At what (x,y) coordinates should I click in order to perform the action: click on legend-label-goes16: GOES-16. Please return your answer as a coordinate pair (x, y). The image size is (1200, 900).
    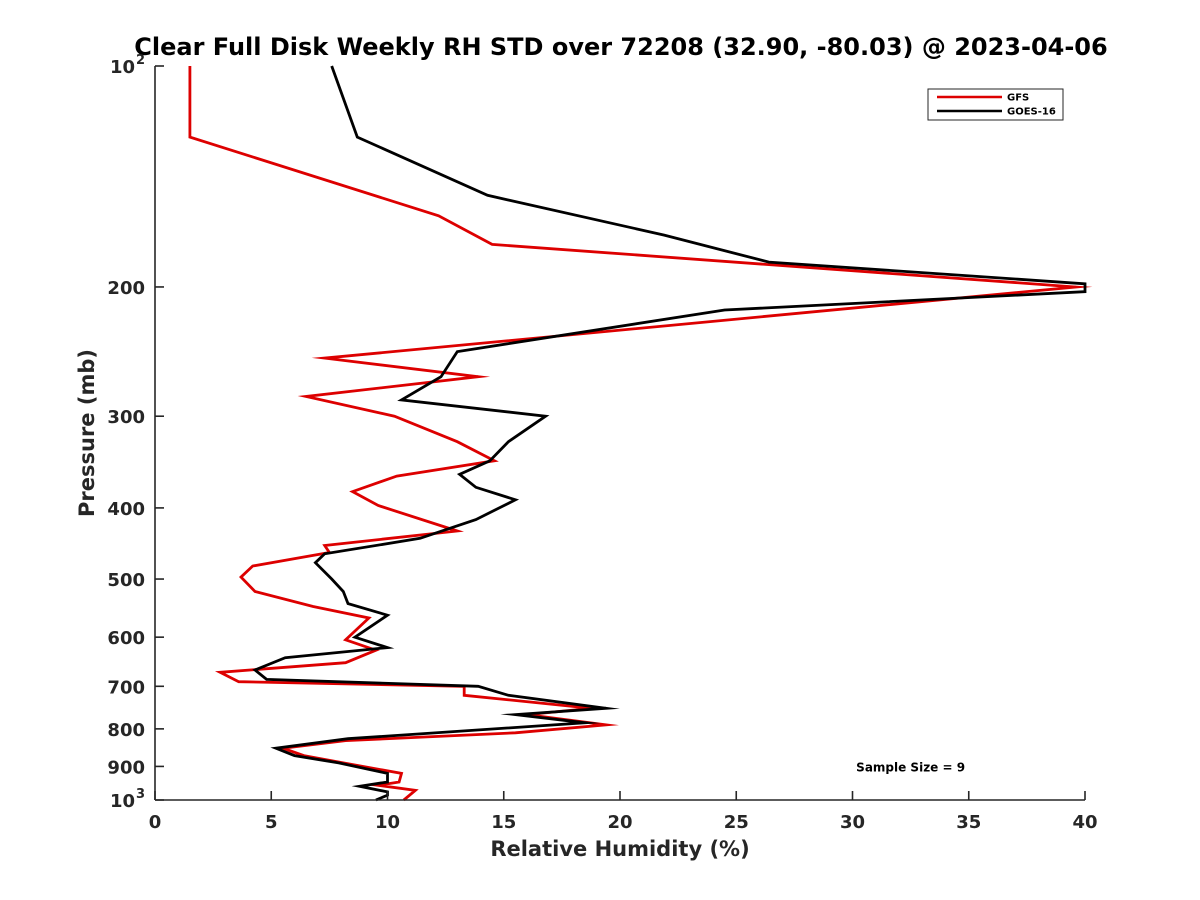
    Looking at the image, I should click on (1031, 112).